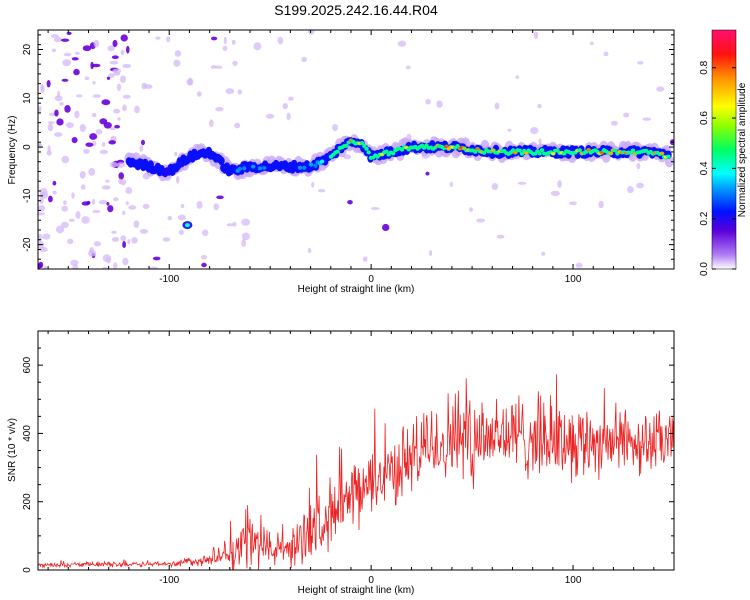 Image resolution: width=750 pixels, height=600 pixels. I want to click on y-tick-label: 400, so click(27, 433).